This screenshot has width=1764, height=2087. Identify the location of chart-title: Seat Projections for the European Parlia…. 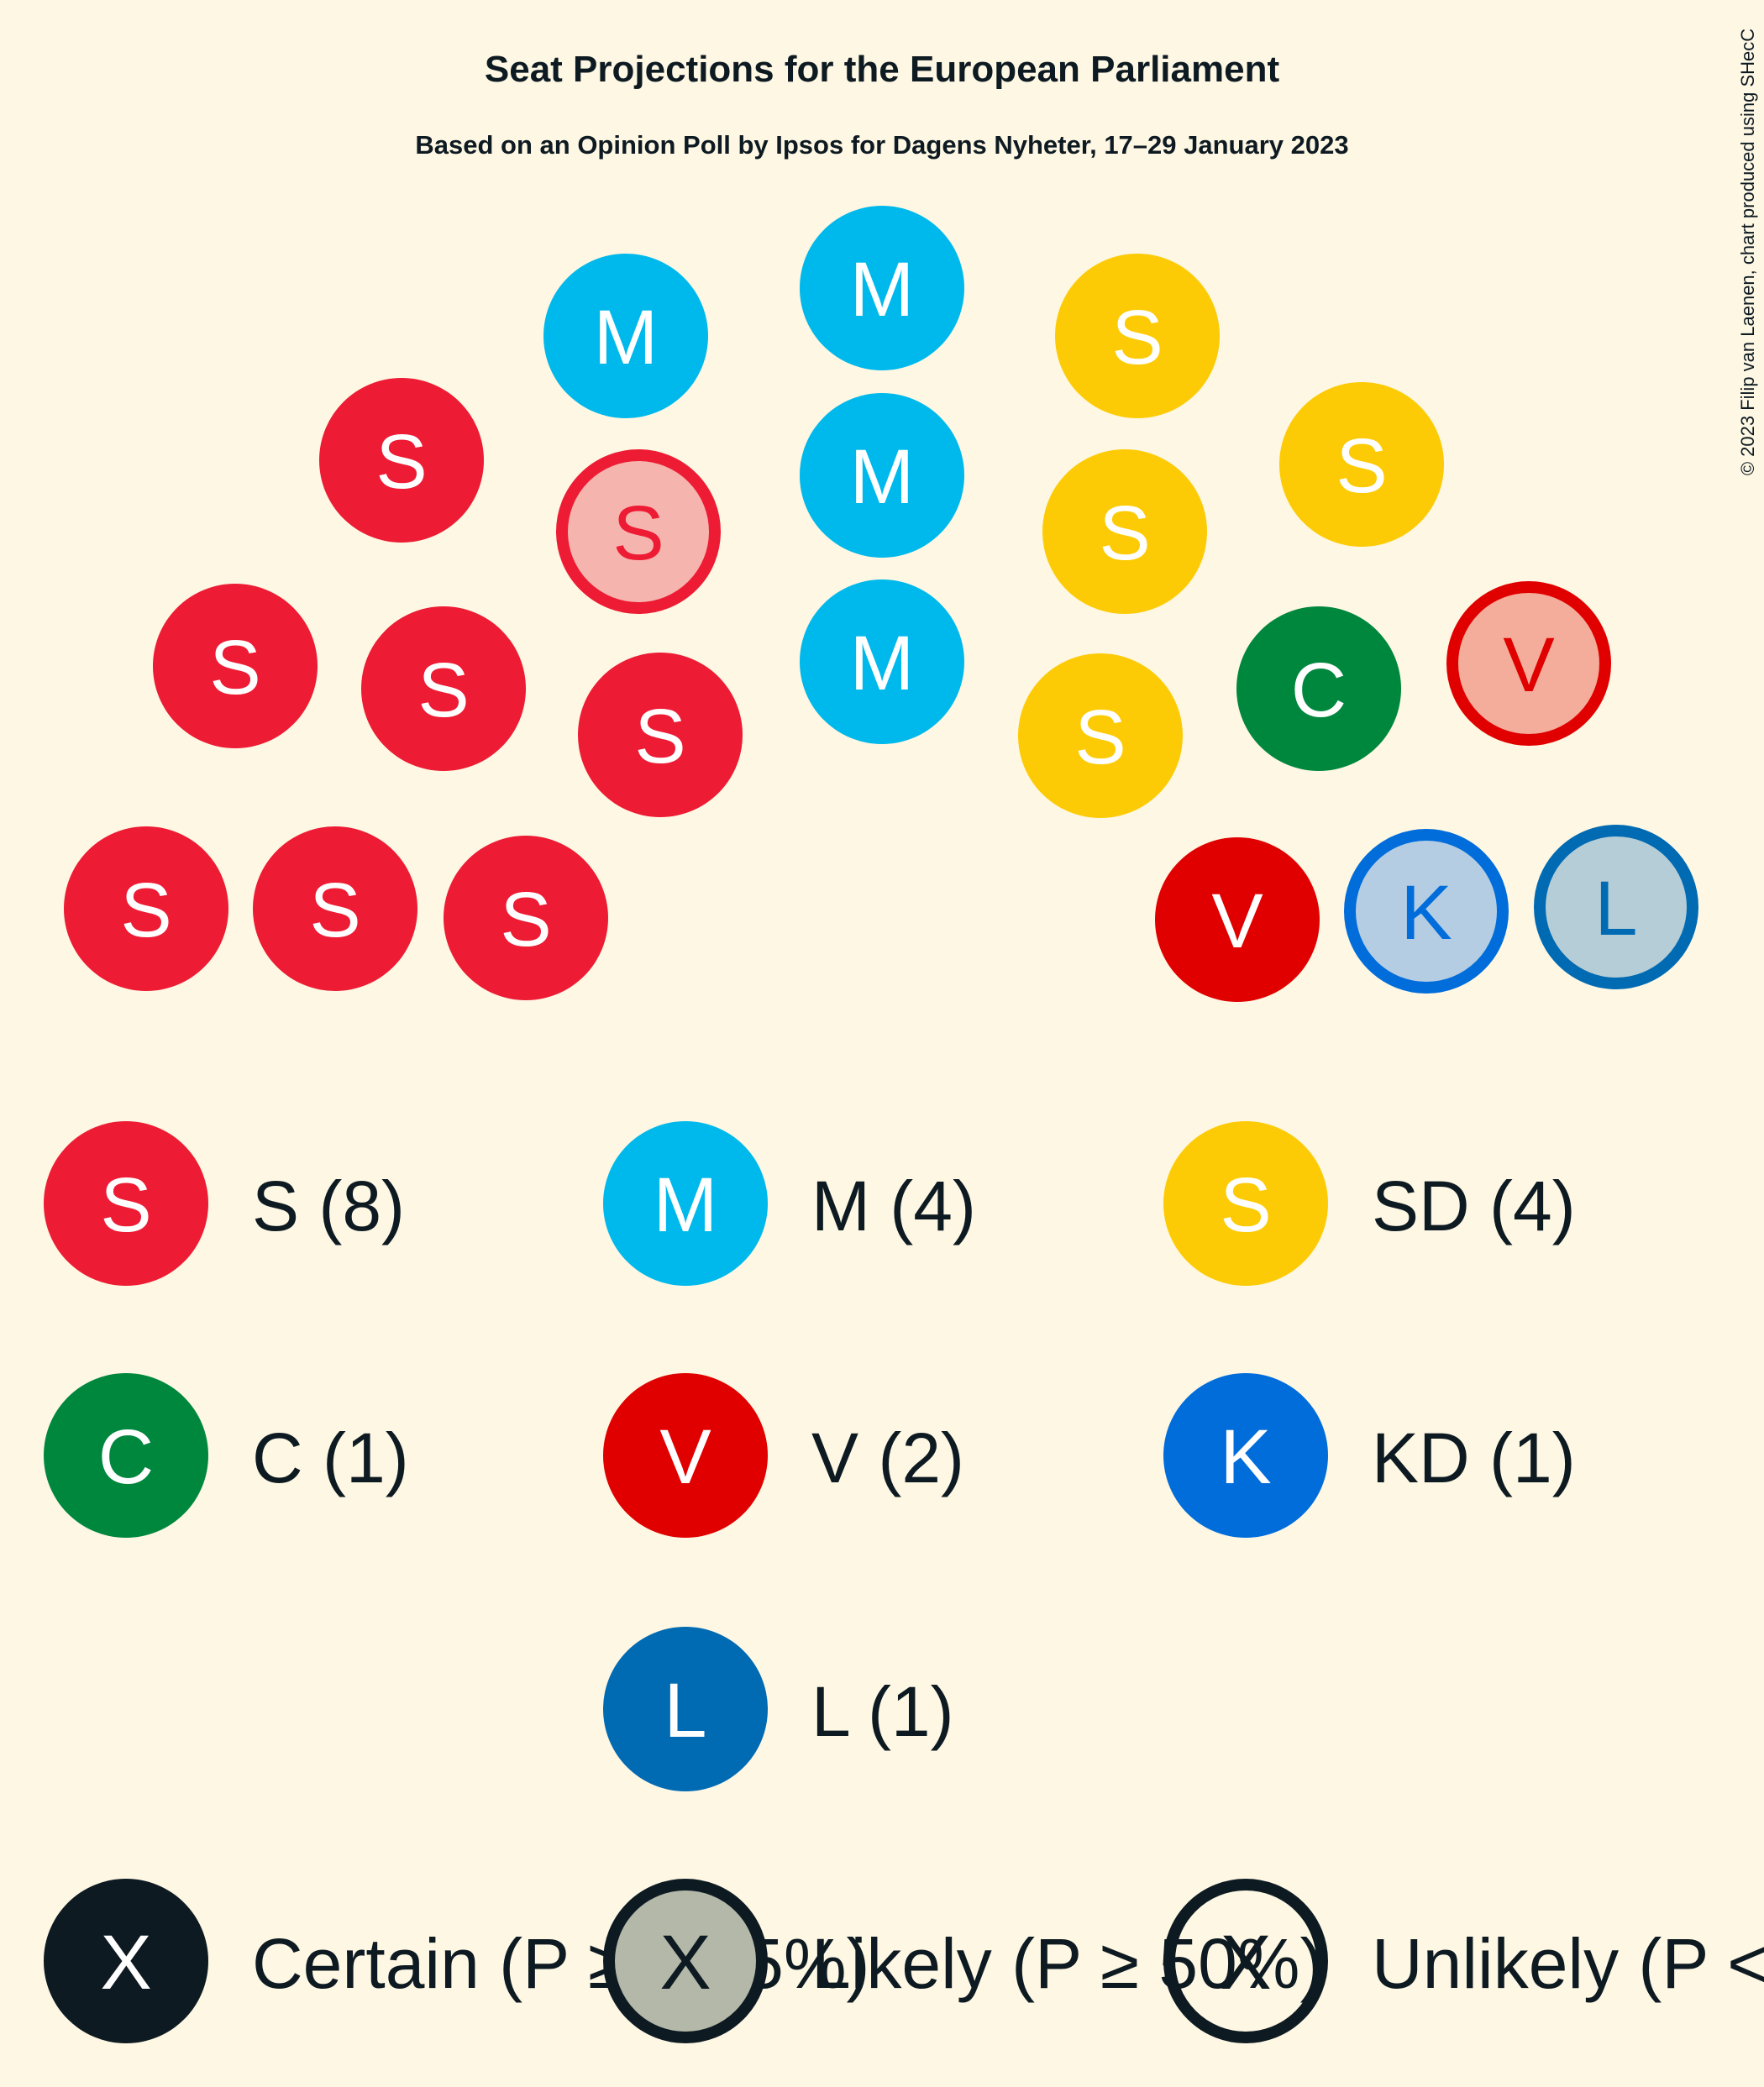
(882, 69).